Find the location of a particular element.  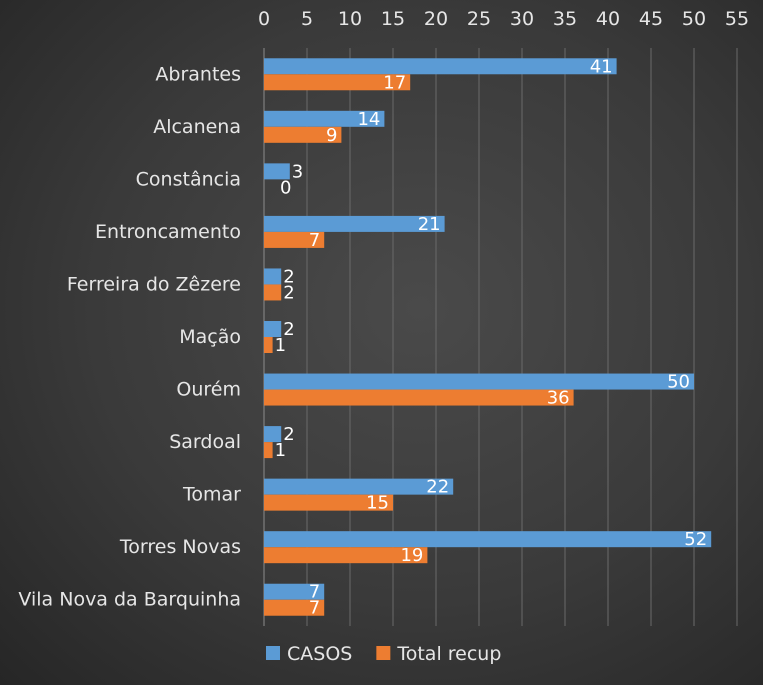

bar-casos-torres-novas is located at coordinates (488, 539).